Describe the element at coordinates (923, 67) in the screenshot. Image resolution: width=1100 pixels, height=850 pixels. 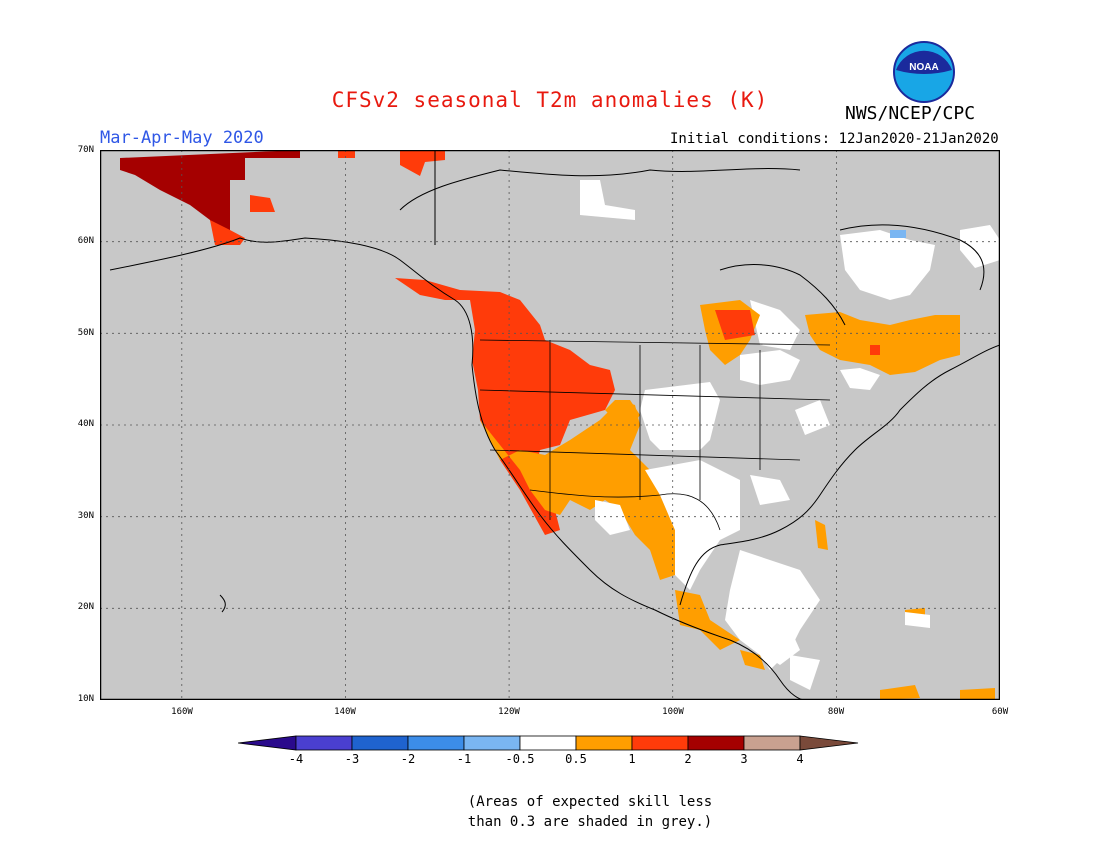
I see `noaa-logo-text: NOAA` at that location.